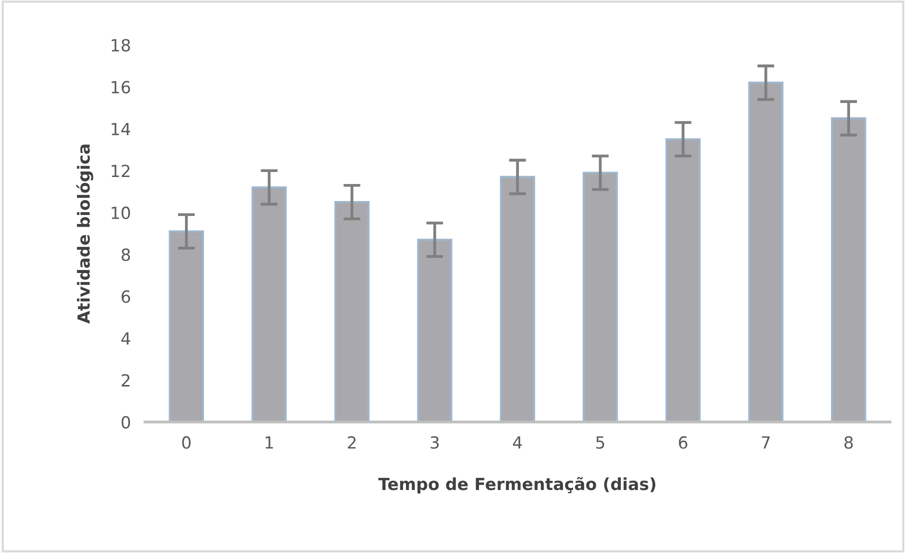 The height and width of the screenshot is (553, 906). What do you see at coordinates (517, 485) in the screenshot?
I see `x-axis-title: Tempo de Fermentação (dias)` at bounding box center [517, 485].